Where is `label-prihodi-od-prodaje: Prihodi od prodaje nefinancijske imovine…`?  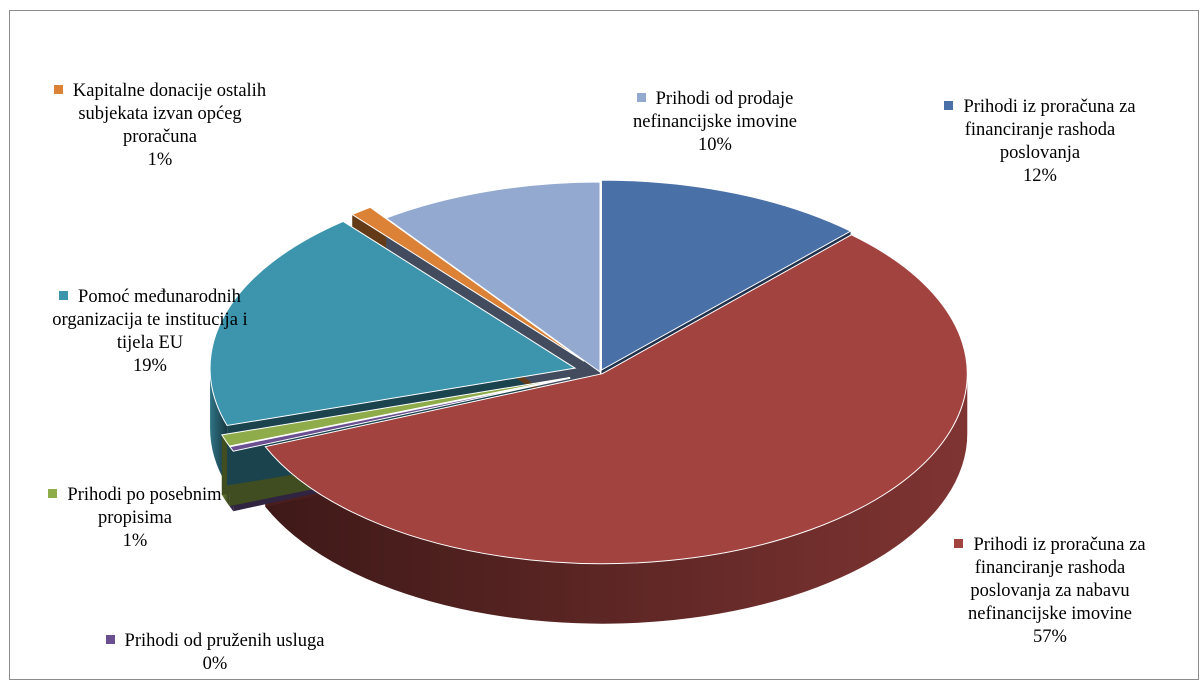
label-prihodi-od-prodaje: Prihodi od prodaje nefinancijske imovine… is located at coordinates (715, 122).